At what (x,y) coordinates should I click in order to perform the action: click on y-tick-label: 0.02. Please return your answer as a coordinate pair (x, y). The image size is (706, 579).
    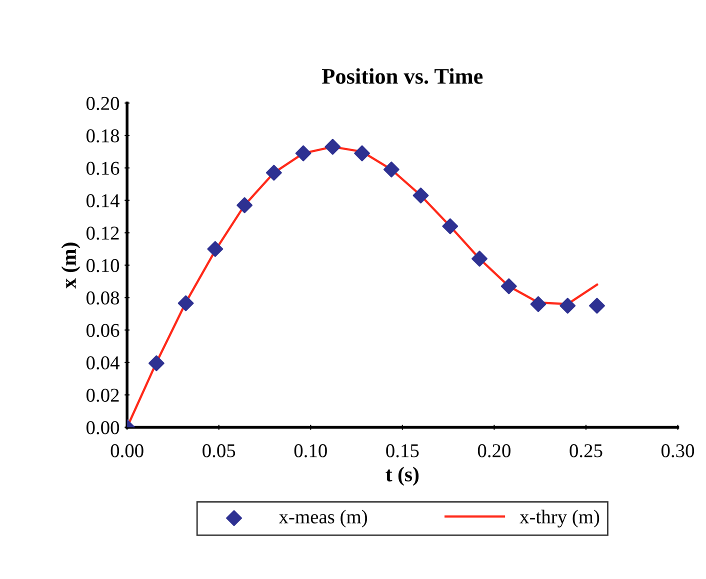
    Looking at the image, I should click on (102, 395).